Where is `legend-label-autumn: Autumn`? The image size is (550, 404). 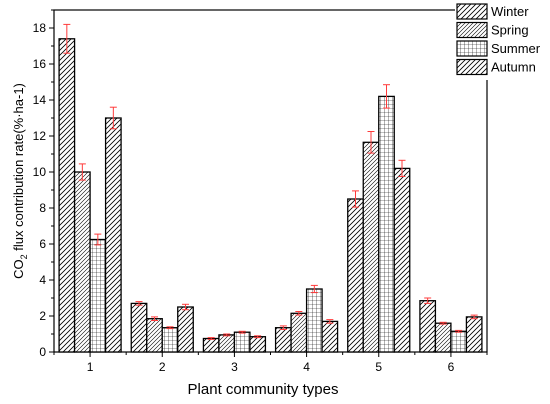
legend-label-autumn: Autumn is located at coordinates (513, 67).